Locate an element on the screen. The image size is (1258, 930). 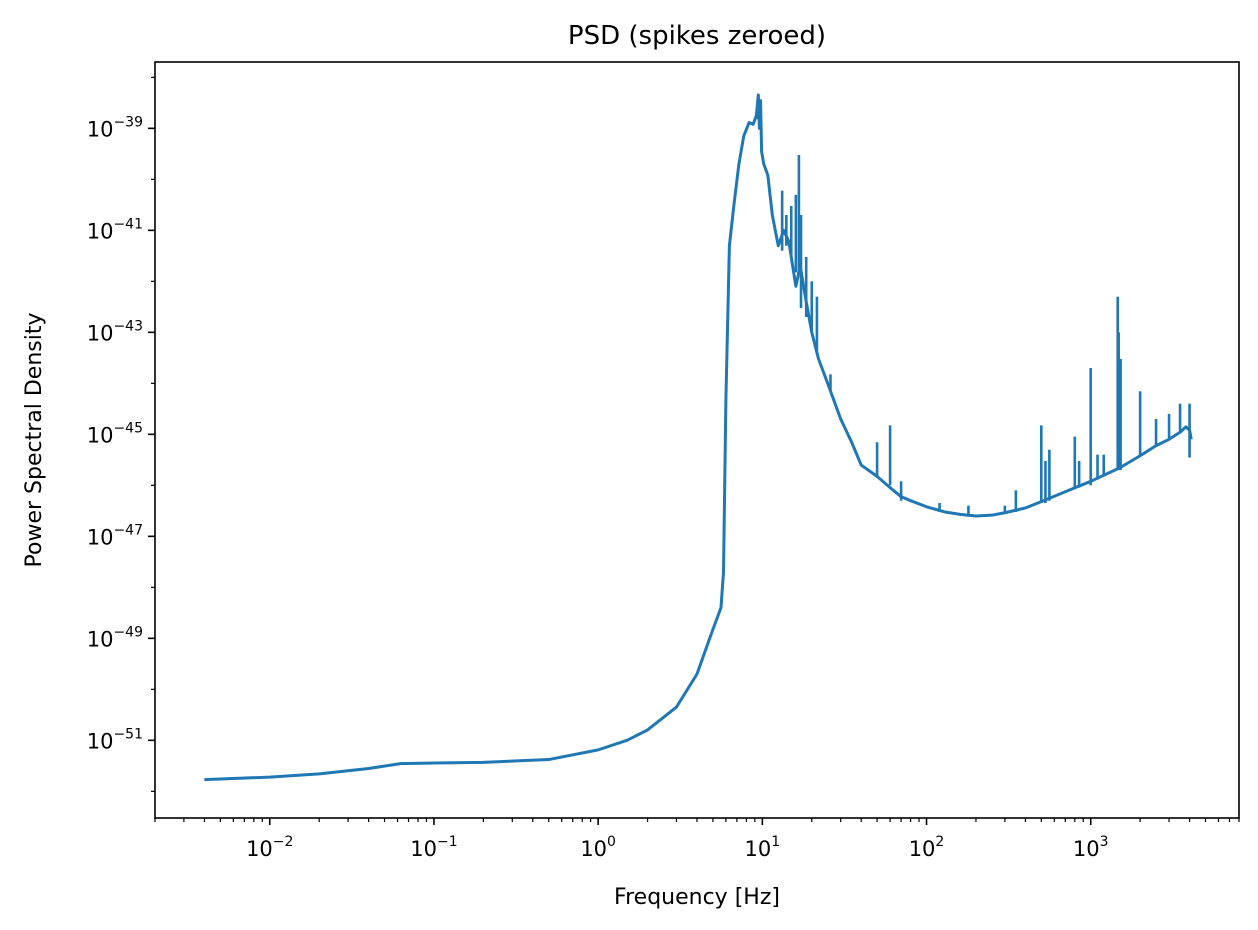
y-axis: 10−51 10−49 10−47 10−45 10−43 10−41 10−39 is located at coordinates (121, 434).